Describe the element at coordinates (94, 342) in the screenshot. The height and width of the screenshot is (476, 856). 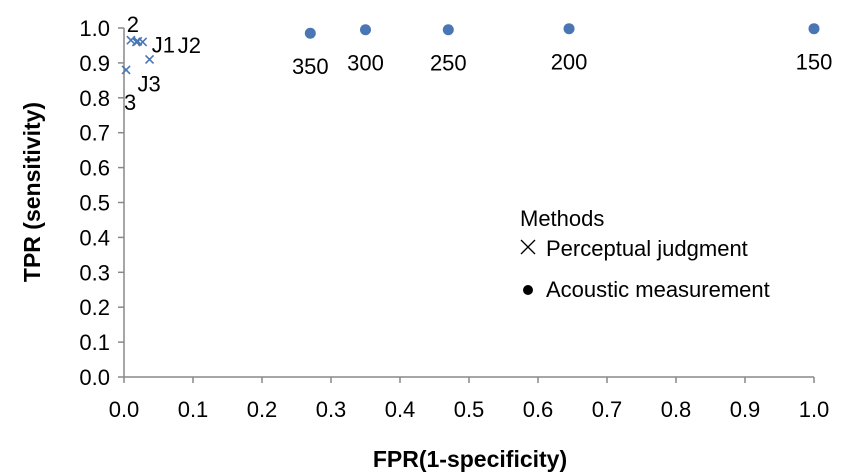
I see `y-tick-label: 0.1` at that location.